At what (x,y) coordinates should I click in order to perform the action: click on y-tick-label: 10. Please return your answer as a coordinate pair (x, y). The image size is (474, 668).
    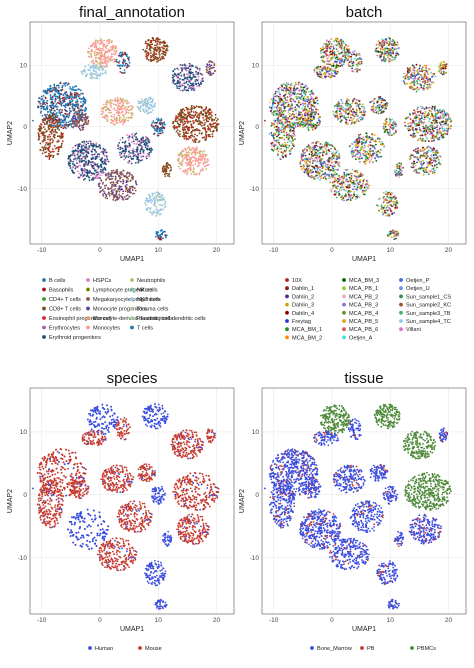
    Looking at the image, I should click on (24, 65).